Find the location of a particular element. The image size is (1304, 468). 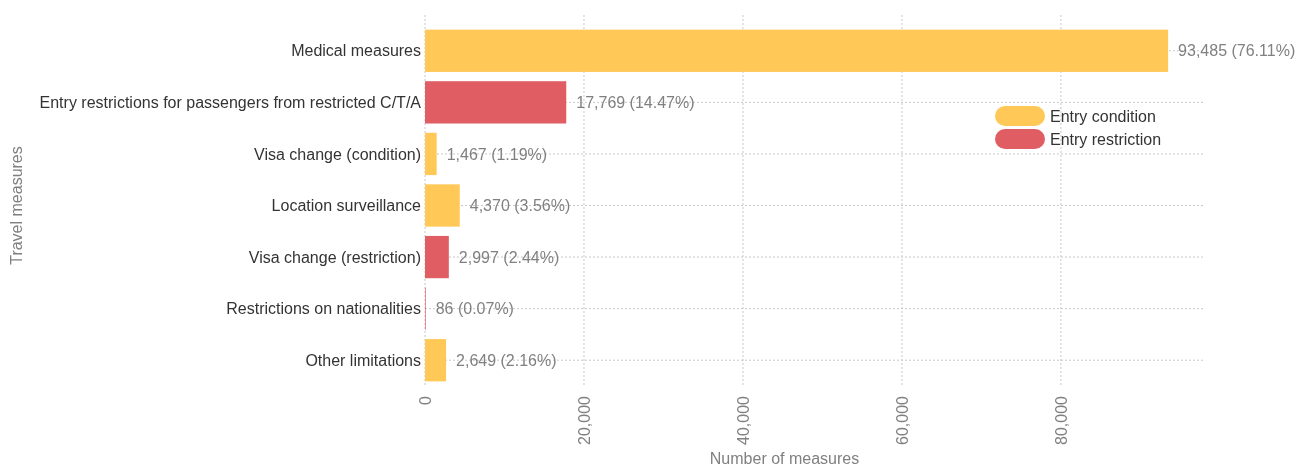

x-tick-label: 80,000 is located at coordinates (1061, 420).